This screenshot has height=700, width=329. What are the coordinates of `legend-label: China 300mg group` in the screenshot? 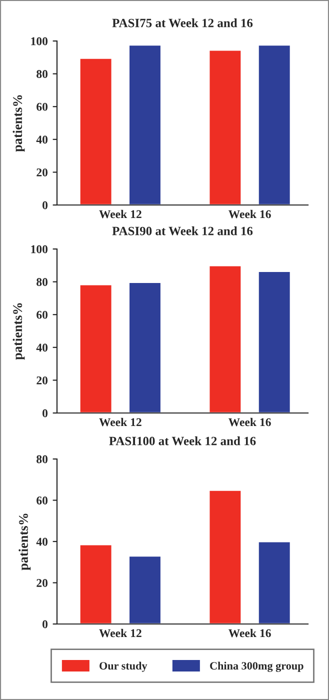 It's located at (257, 667).